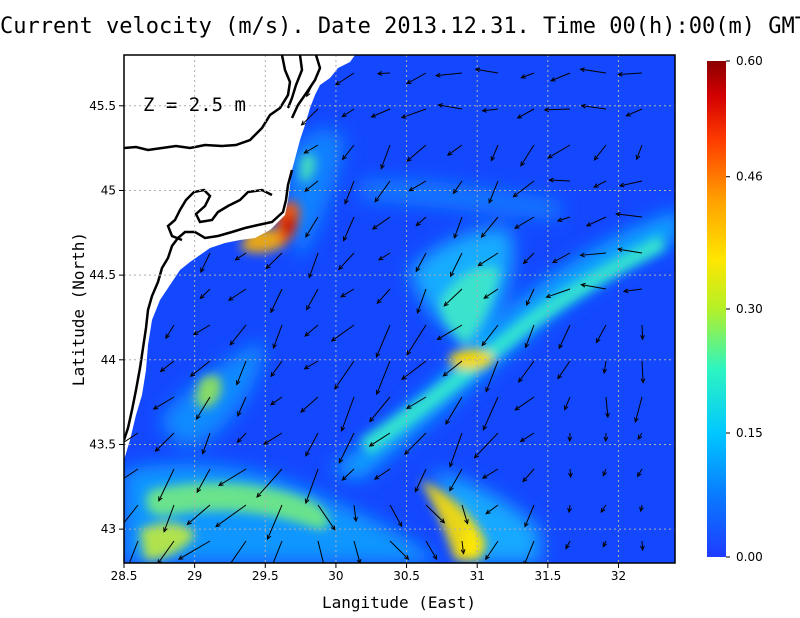 The image size is (800, 618). I want to click on colorbar-tick-label: 0.15, so click(749, 433).